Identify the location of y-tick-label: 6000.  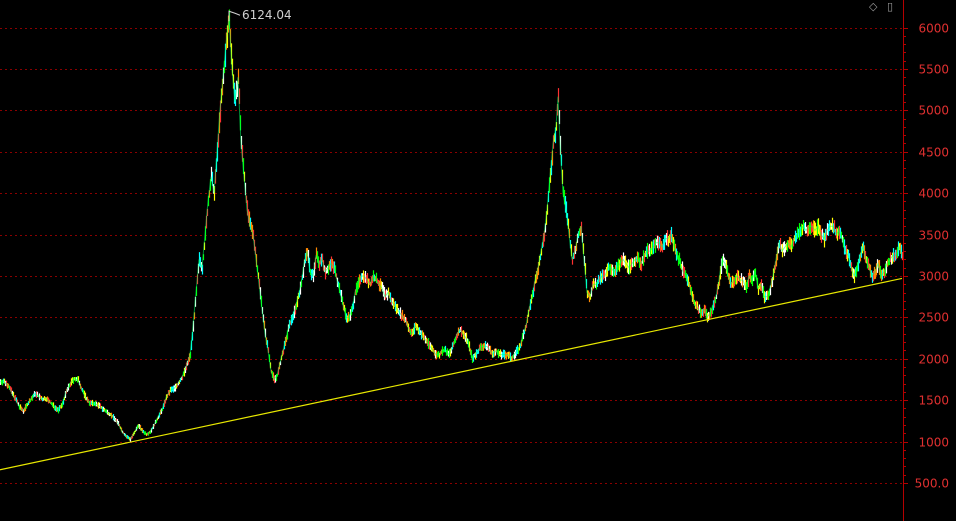
(933, 29).